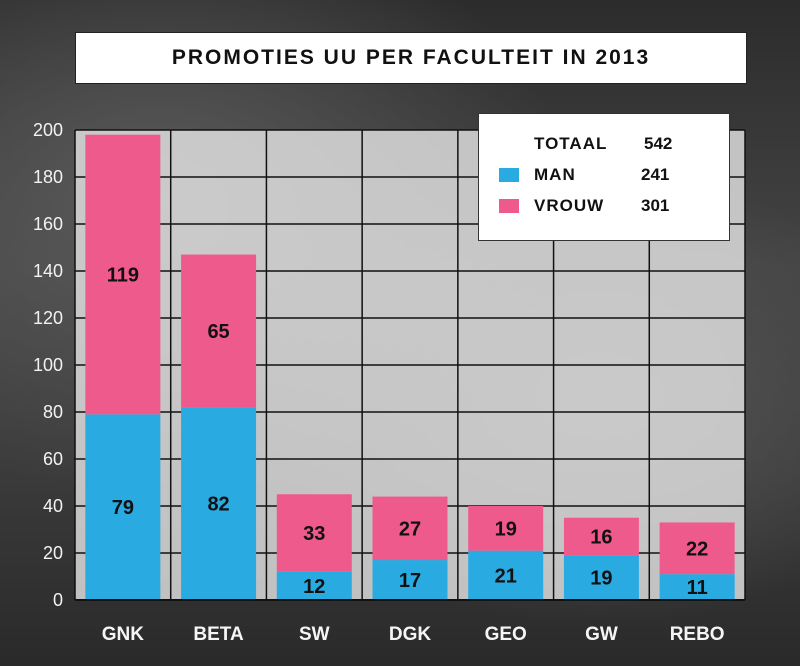 The width and height of the screenshot is (800, 666). Describe the element at coordinates (48, 318) in the screenshot. I see `y-tick-label: 120` at that location.